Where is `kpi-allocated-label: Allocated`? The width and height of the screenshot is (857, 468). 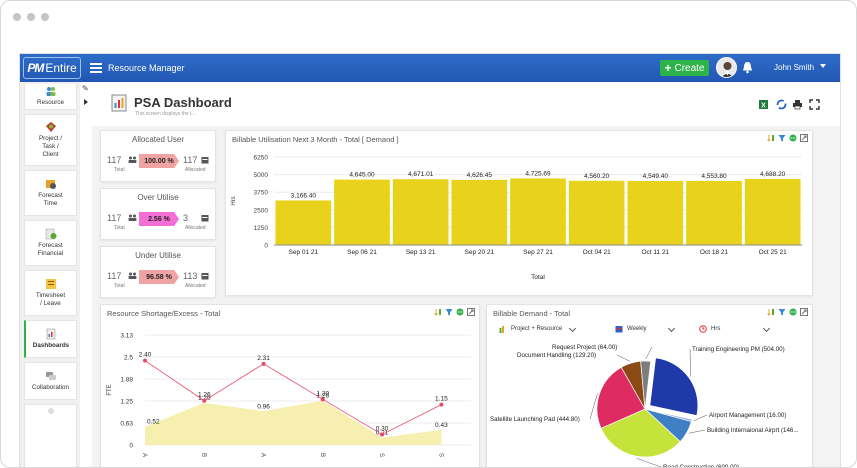
kpi-allocated-label: Allocated is located at coordinates (195, 228).